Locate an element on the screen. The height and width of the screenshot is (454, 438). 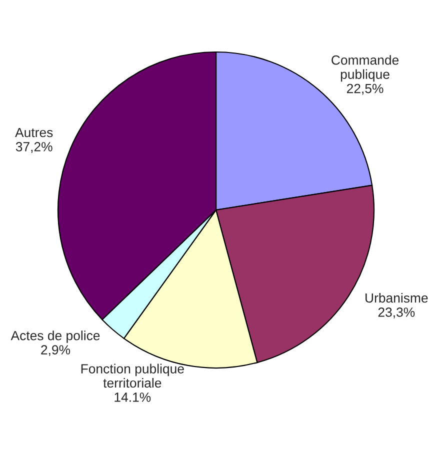
slice-label: Commande publique is located at coordinates (365, 68).